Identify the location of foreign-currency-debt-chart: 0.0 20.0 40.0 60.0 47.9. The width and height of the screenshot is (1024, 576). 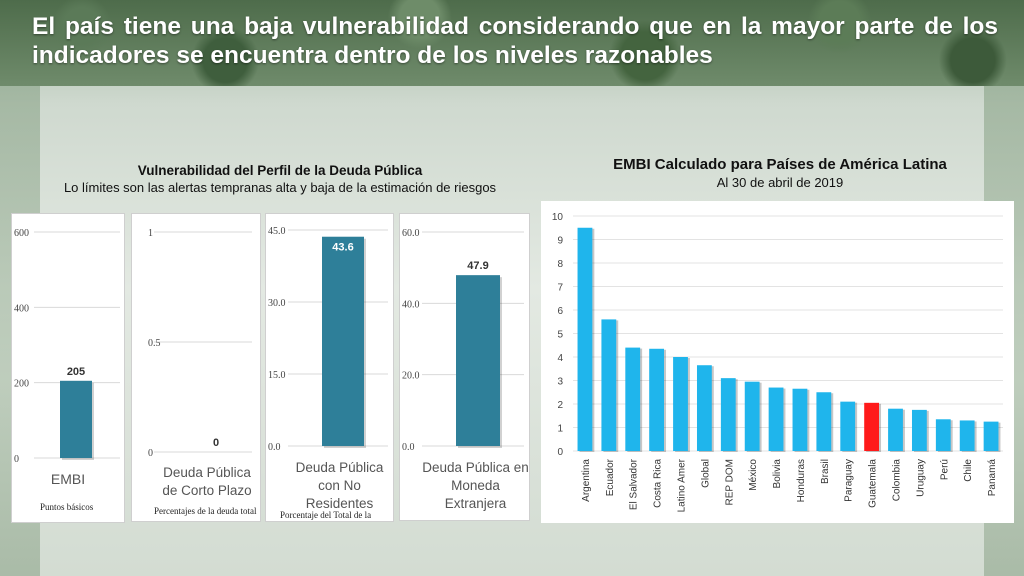
(463, 340).